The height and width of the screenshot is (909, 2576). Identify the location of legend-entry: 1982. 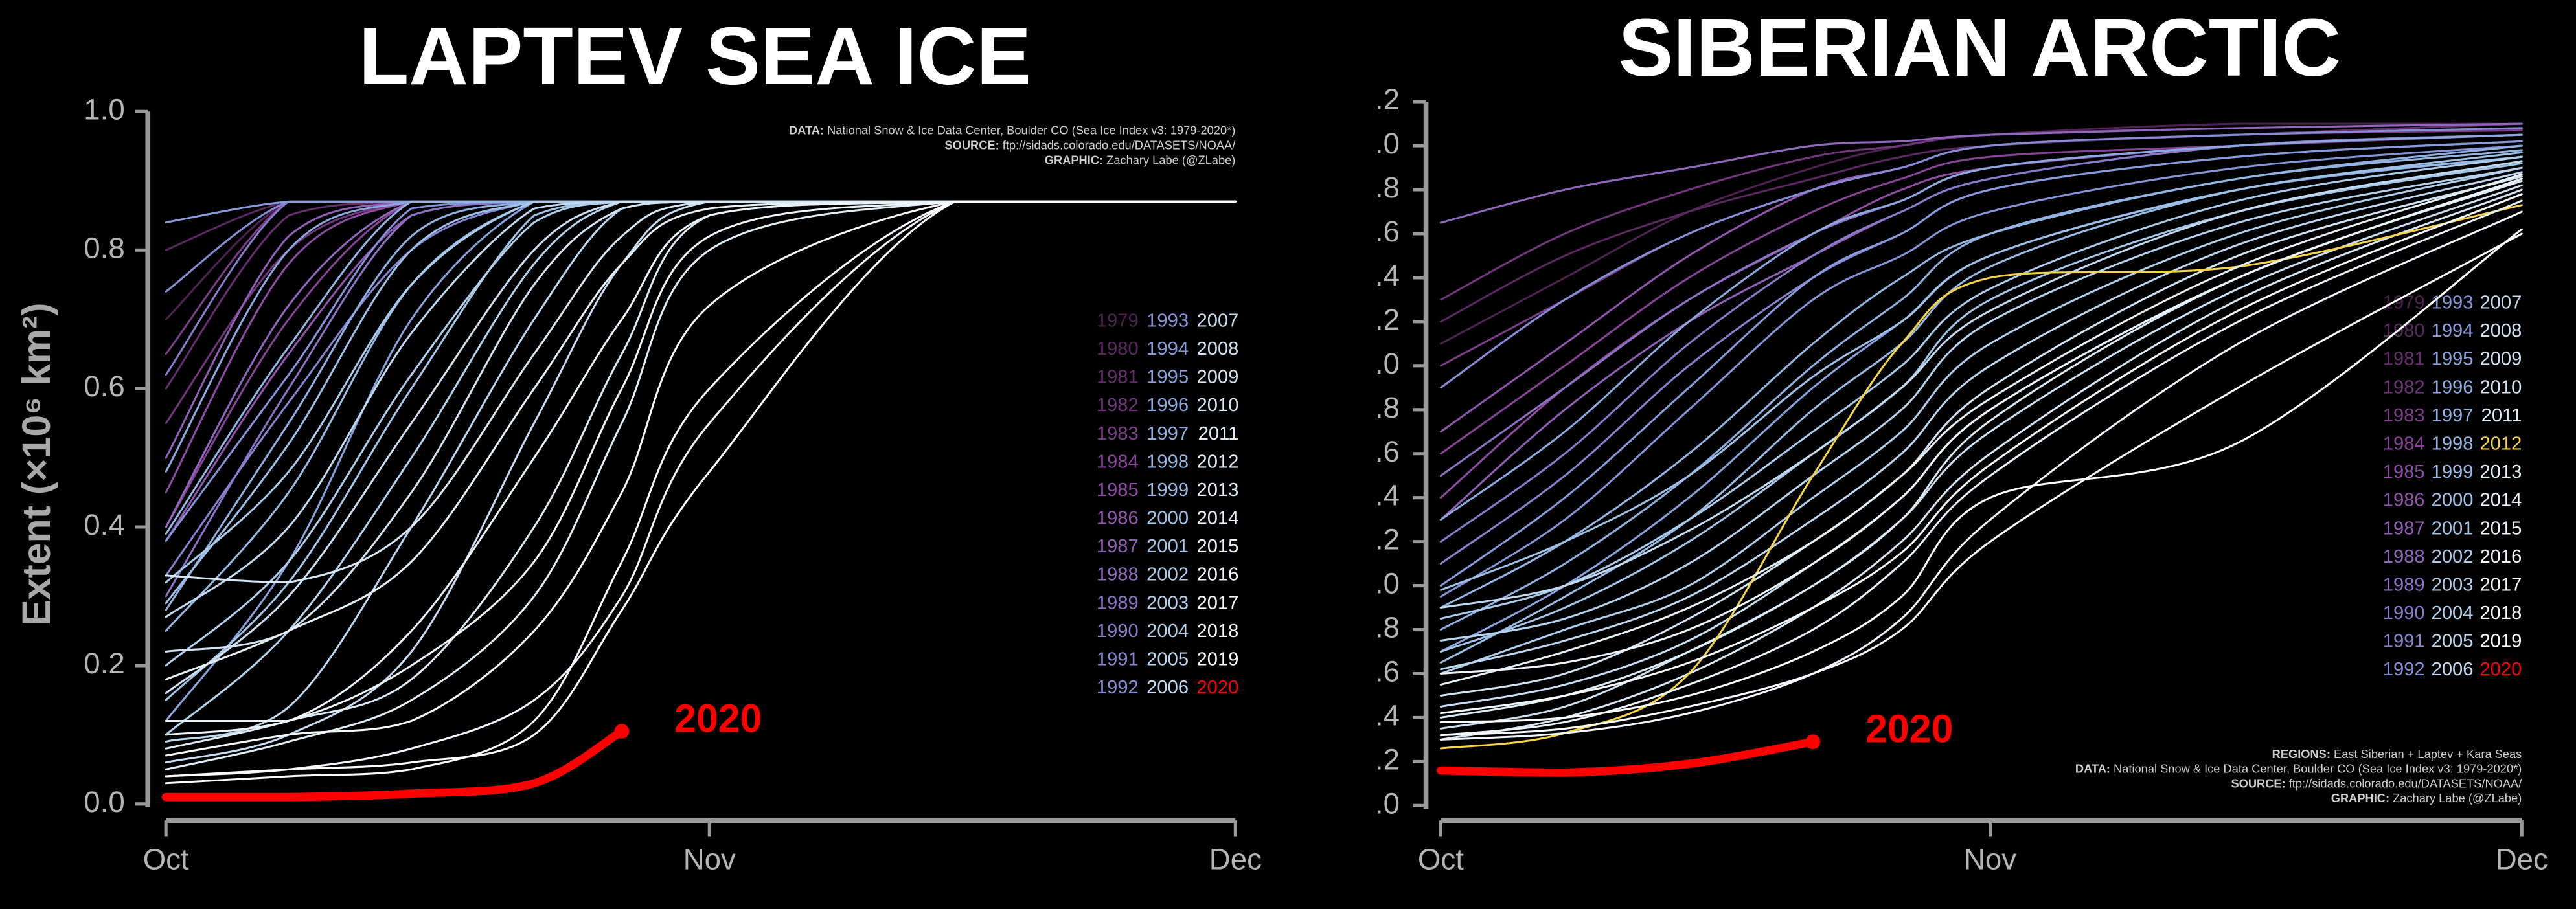
(2404, 387).